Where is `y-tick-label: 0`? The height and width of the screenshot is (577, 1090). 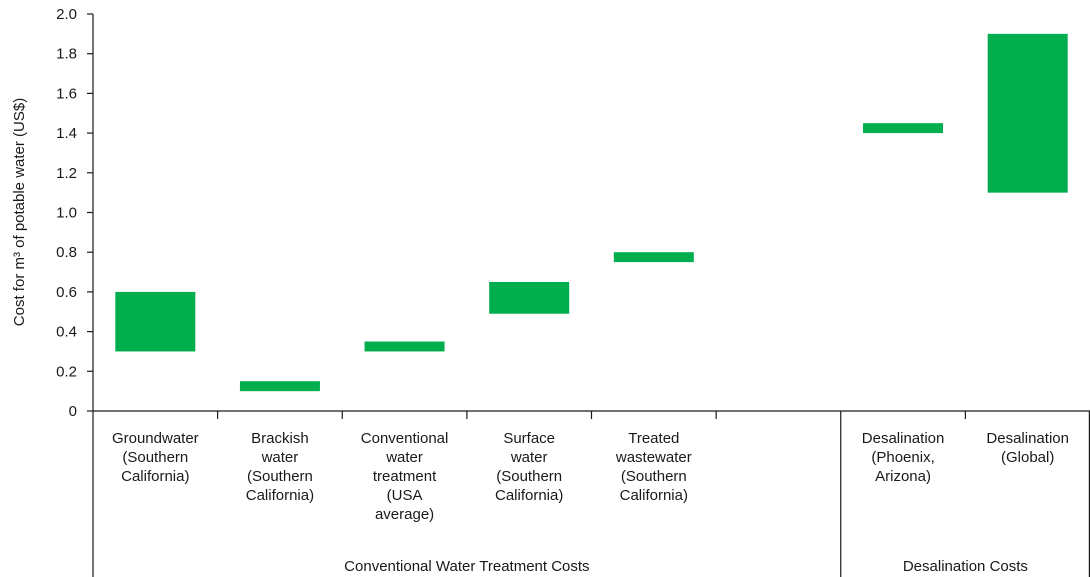 y-tick-label: 0 is located at coordinates (73, 411).